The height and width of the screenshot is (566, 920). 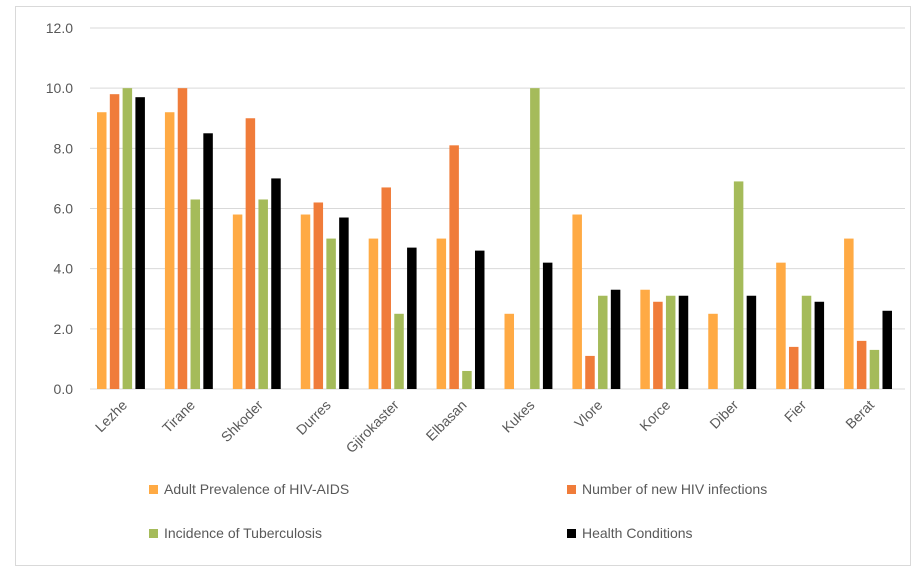 I want to click on legend-item-health-conditions: Health Conditions, so click(x=630, y=533).